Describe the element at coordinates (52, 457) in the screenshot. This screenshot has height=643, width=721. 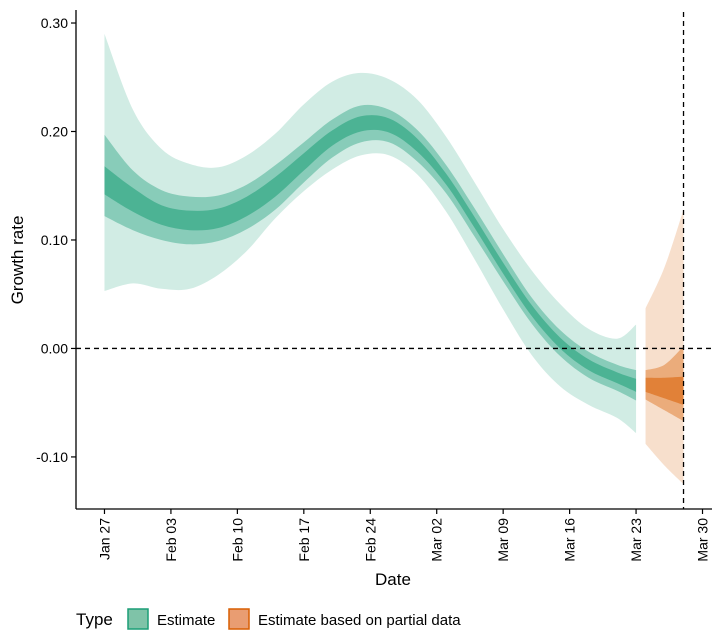
I see `y-tick-label: -0.10` at that location.